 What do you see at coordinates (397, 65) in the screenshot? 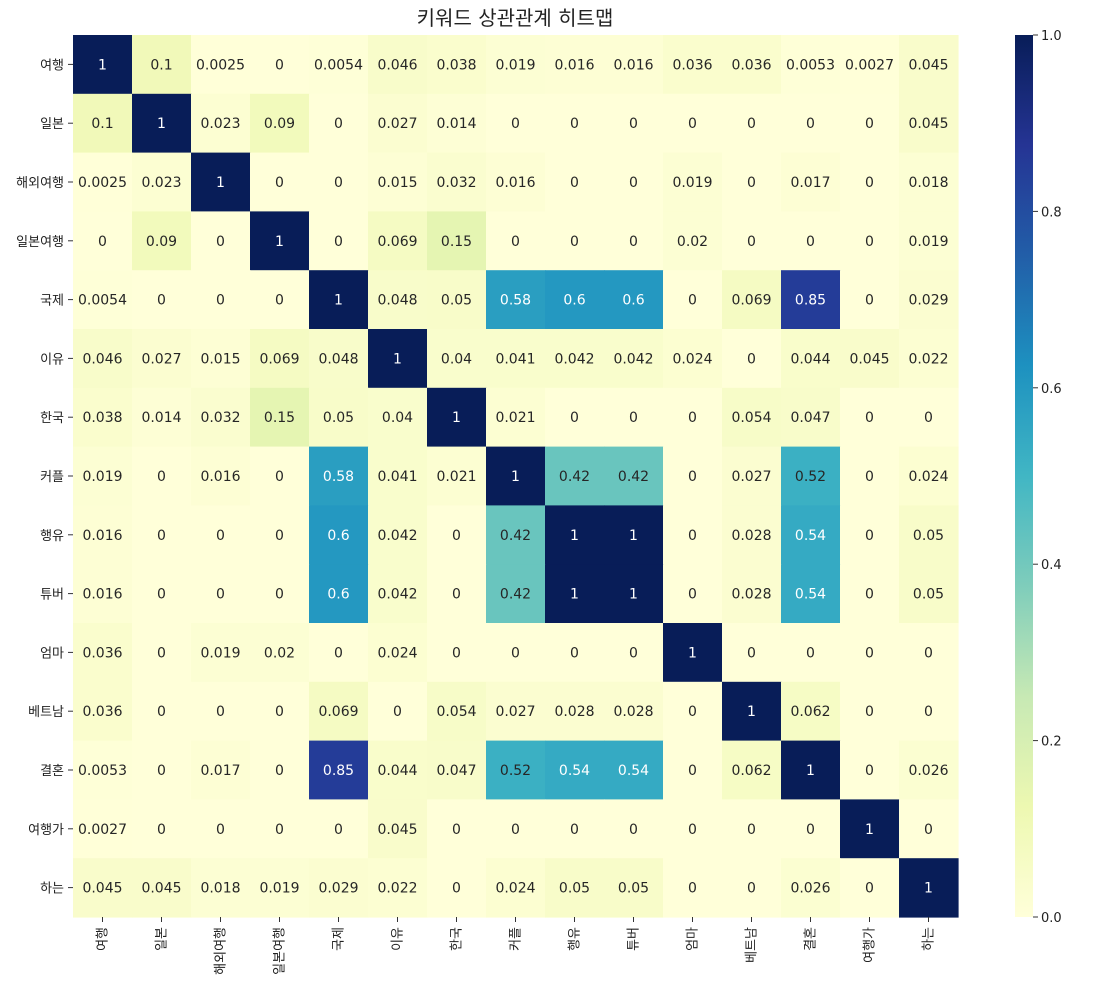
I see `heatmap-cell-label: 0.046` at bounding box center [397, 65].